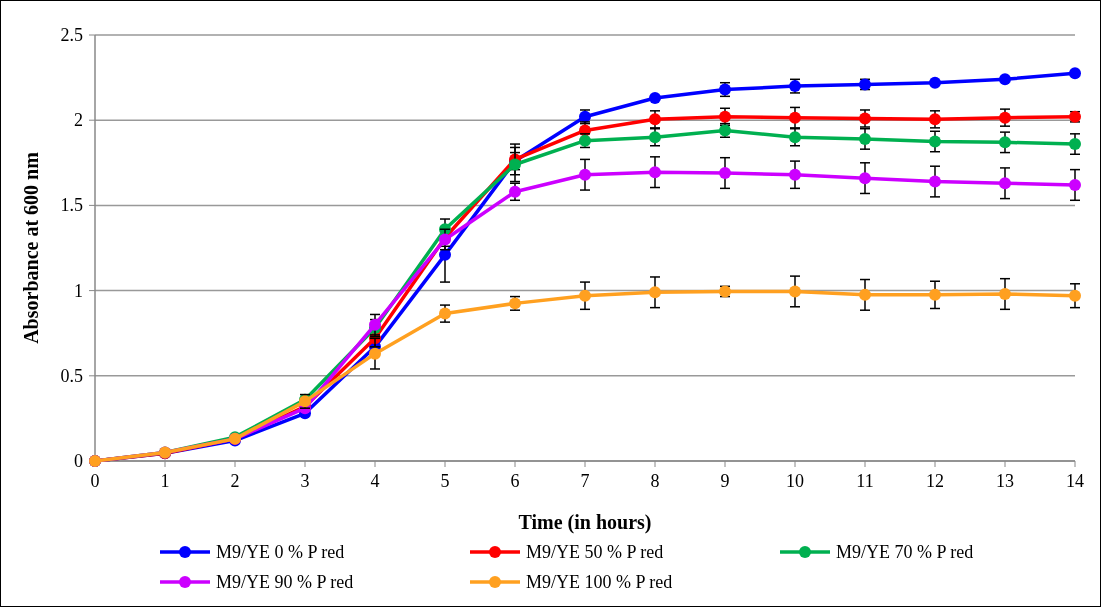  Describe the element at coordinates (78, 461) in the screenshot. I see `y-tick-label: 0` at that location.